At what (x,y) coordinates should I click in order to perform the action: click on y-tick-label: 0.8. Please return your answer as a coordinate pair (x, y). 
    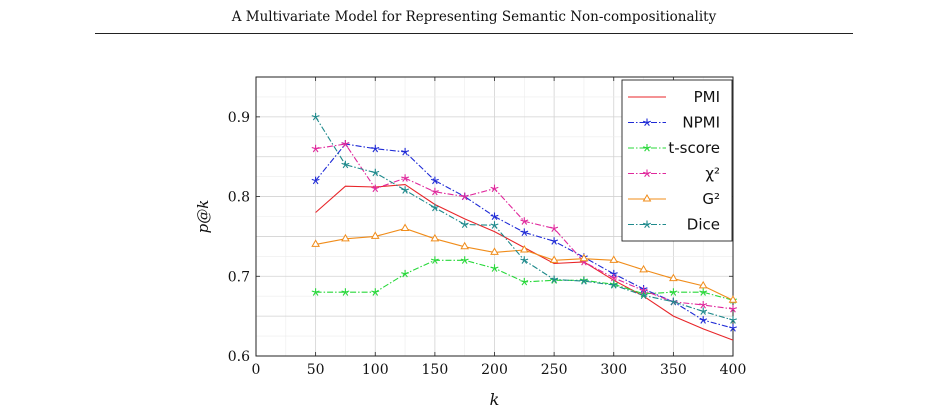
    Looking at the image, I should click on (239, 198).